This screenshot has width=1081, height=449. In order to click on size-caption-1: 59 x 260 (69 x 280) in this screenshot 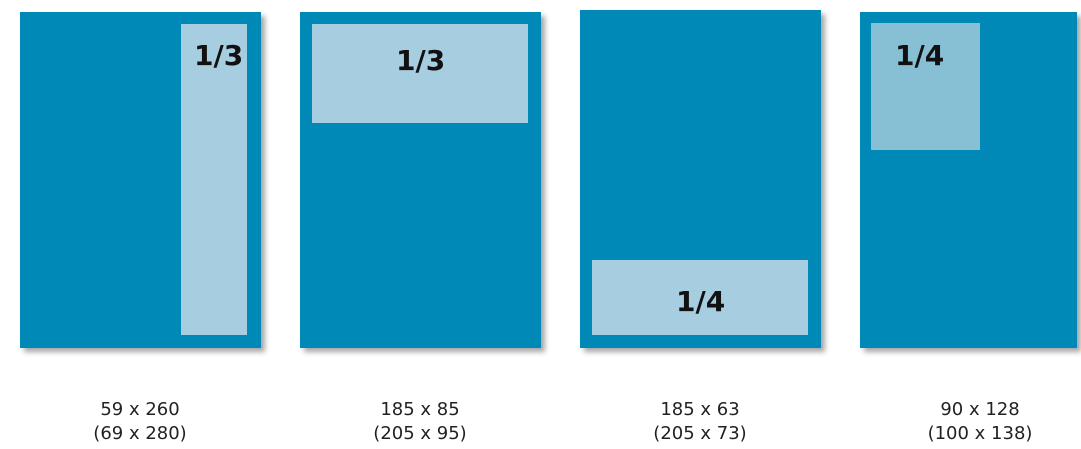, I will do `click(140, 422)`.